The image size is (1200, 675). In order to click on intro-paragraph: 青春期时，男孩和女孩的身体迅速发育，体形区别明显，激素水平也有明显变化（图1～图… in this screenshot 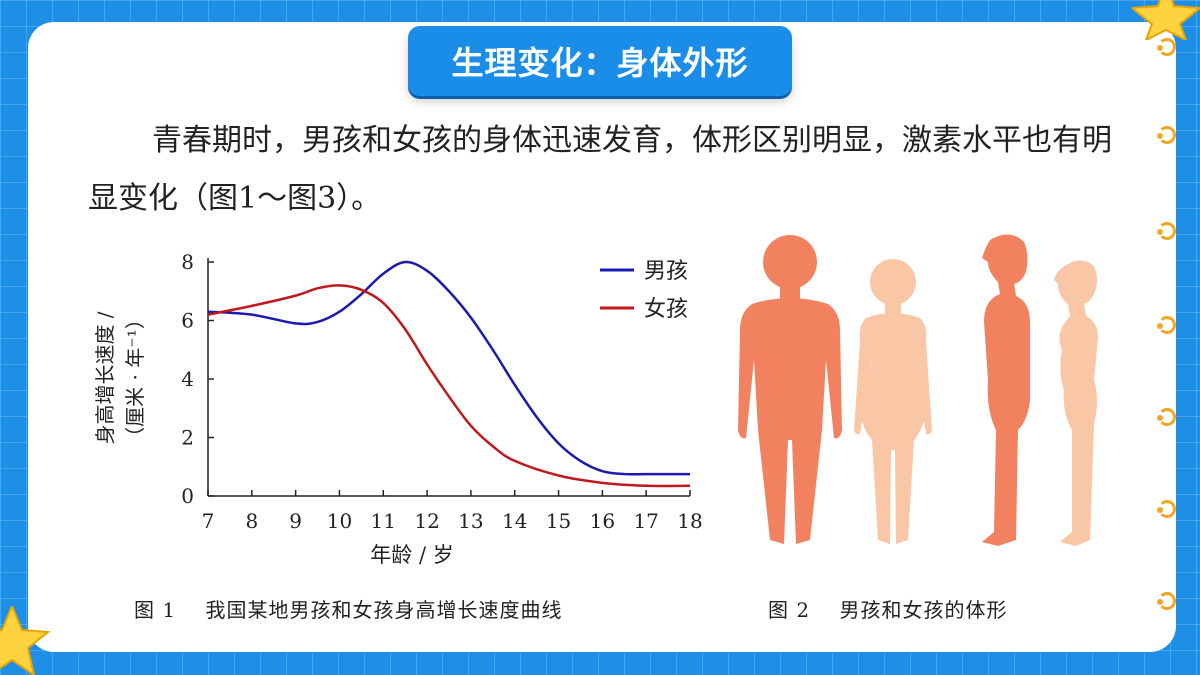, I will do `click(600, 169)`.